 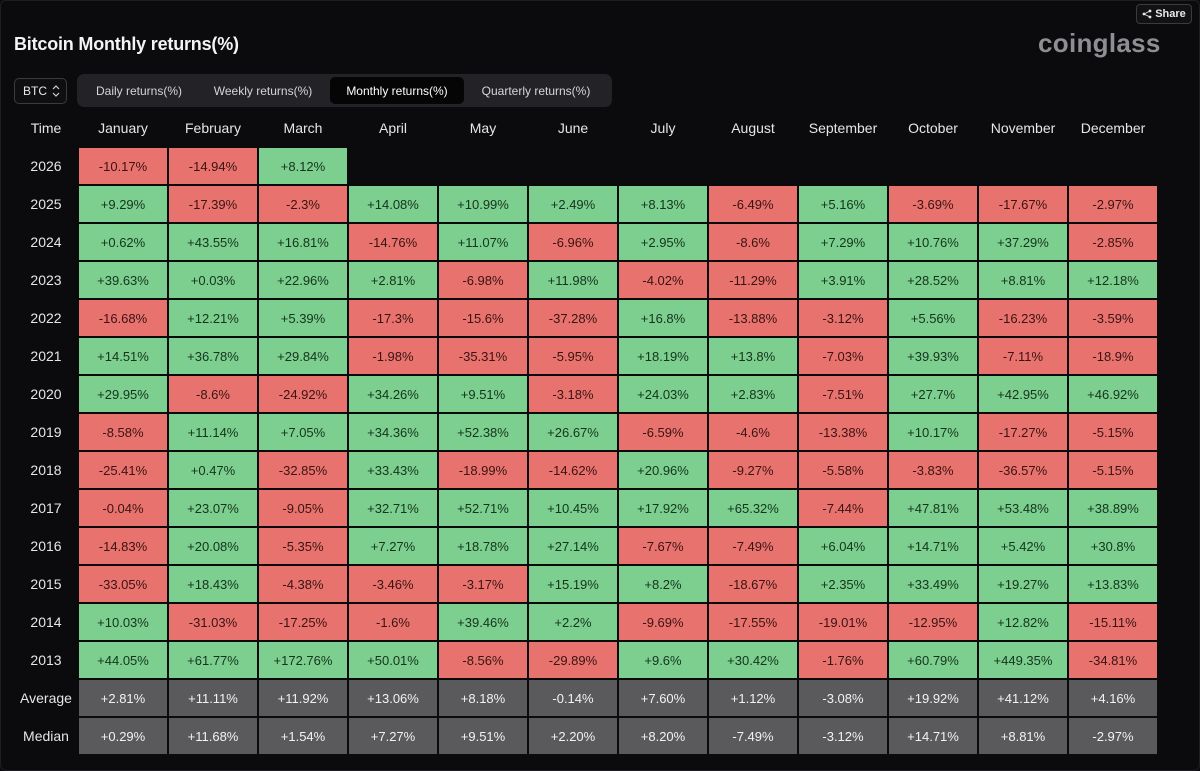 I want to click on return-cell: +43.55%, so click(x=213, y=242).